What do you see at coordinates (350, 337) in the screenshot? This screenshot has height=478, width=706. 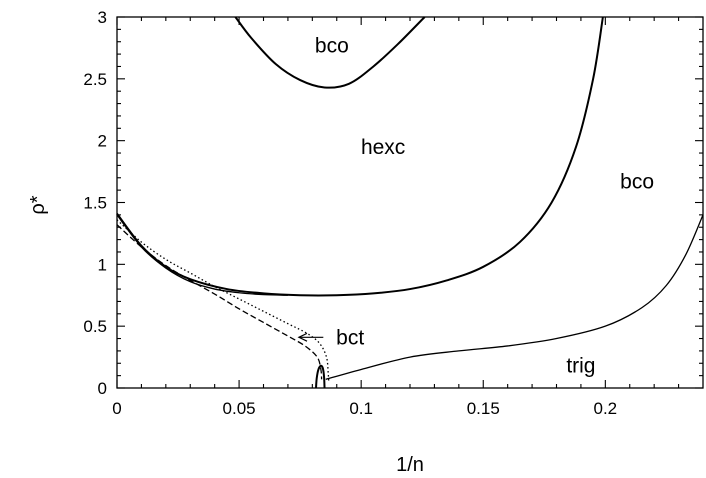 I see `region-label-bct: bct` at bounding box center [350, 337].